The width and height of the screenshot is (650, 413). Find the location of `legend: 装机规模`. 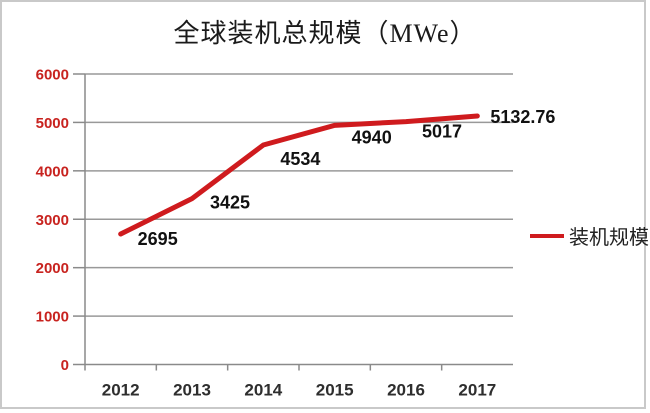

legend: 装机规模 is located at coordinates (589, 235).